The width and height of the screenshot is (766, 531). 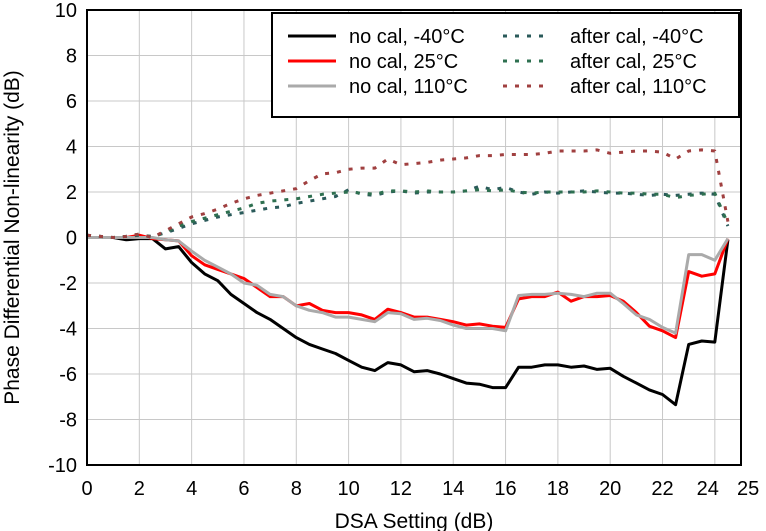 What do you see at coordinates (633, 62) in the screenshot?
I see `legend-label-4: after cal, 25°C` at bounding box center [633, 62].